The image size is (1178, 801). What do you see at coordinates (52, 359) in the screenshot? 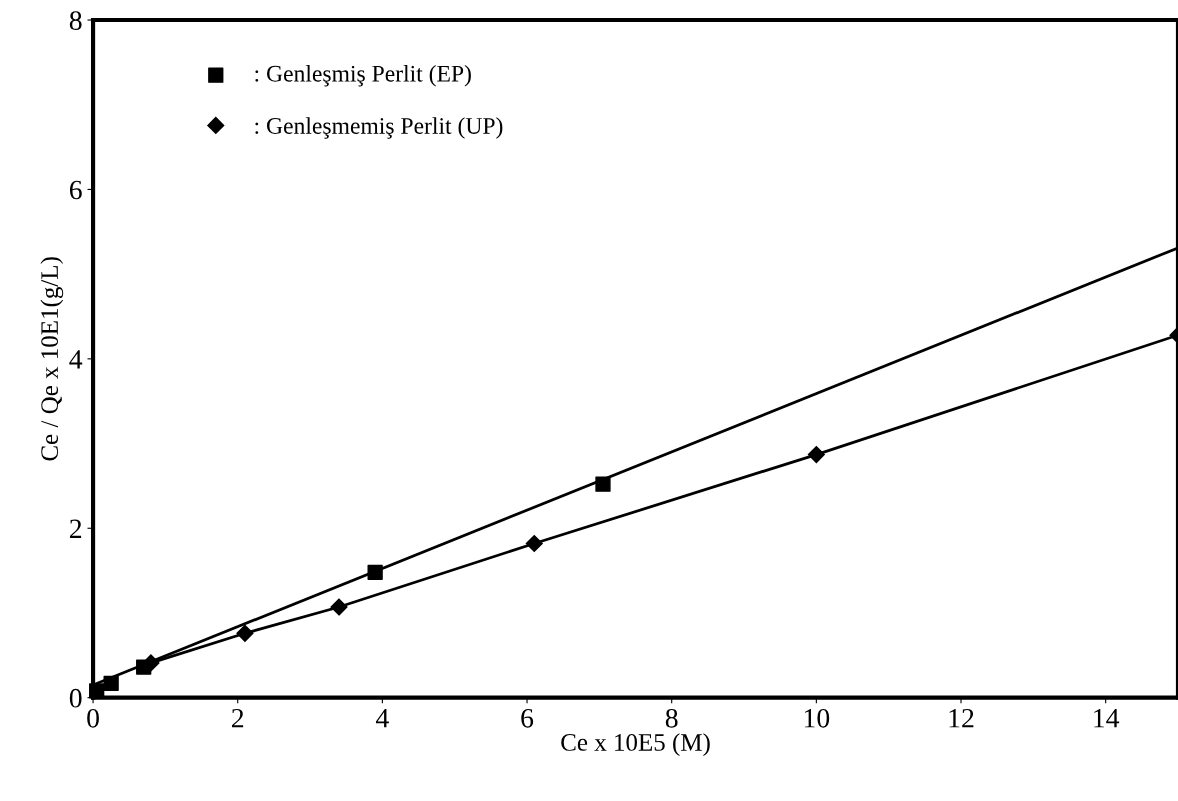
I see `y-axis-title: Ce / Qe x 10E1(g/L)` at bounding box center [52, 359].